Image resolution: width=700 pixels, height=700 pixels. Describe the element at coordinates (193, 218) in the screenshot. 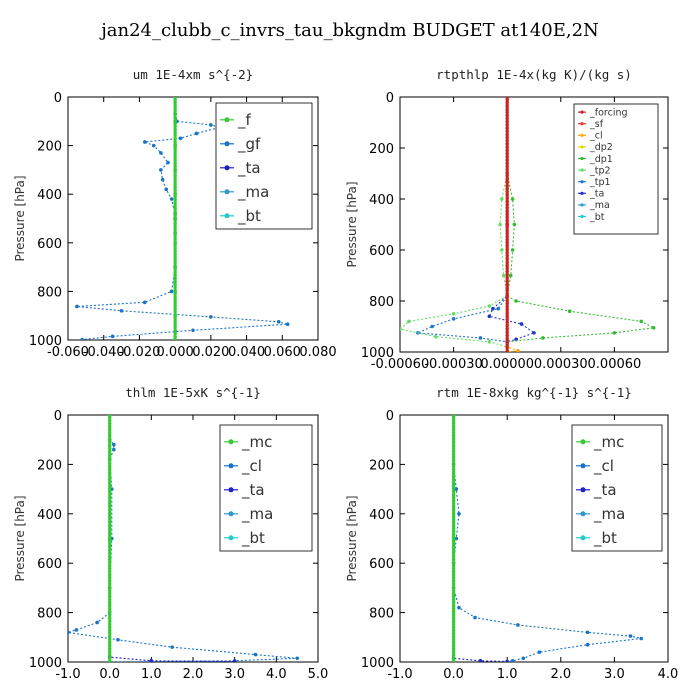

I see `plot-frame` at that location.